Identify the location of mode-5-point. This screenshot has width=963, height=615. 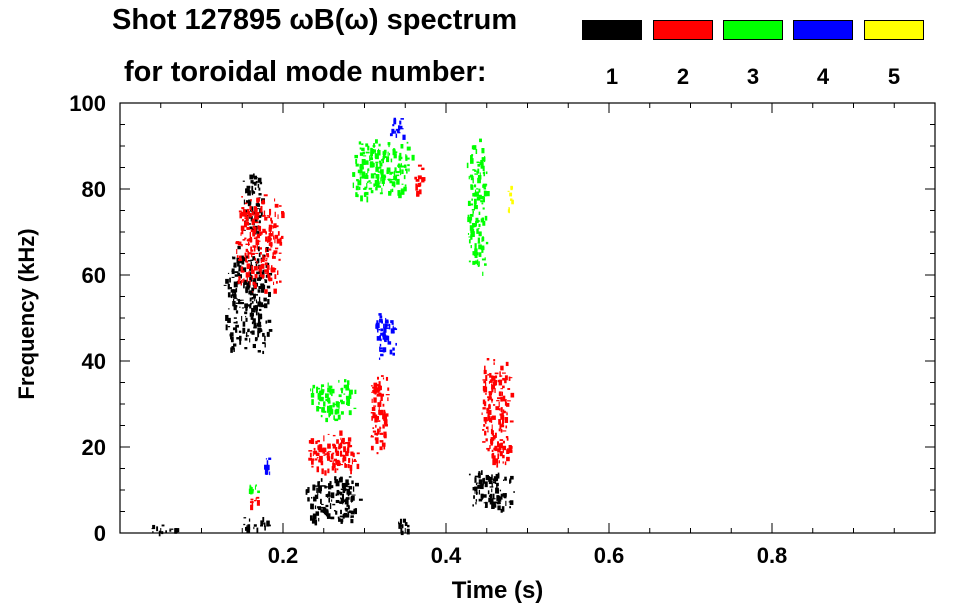
(512, 187).